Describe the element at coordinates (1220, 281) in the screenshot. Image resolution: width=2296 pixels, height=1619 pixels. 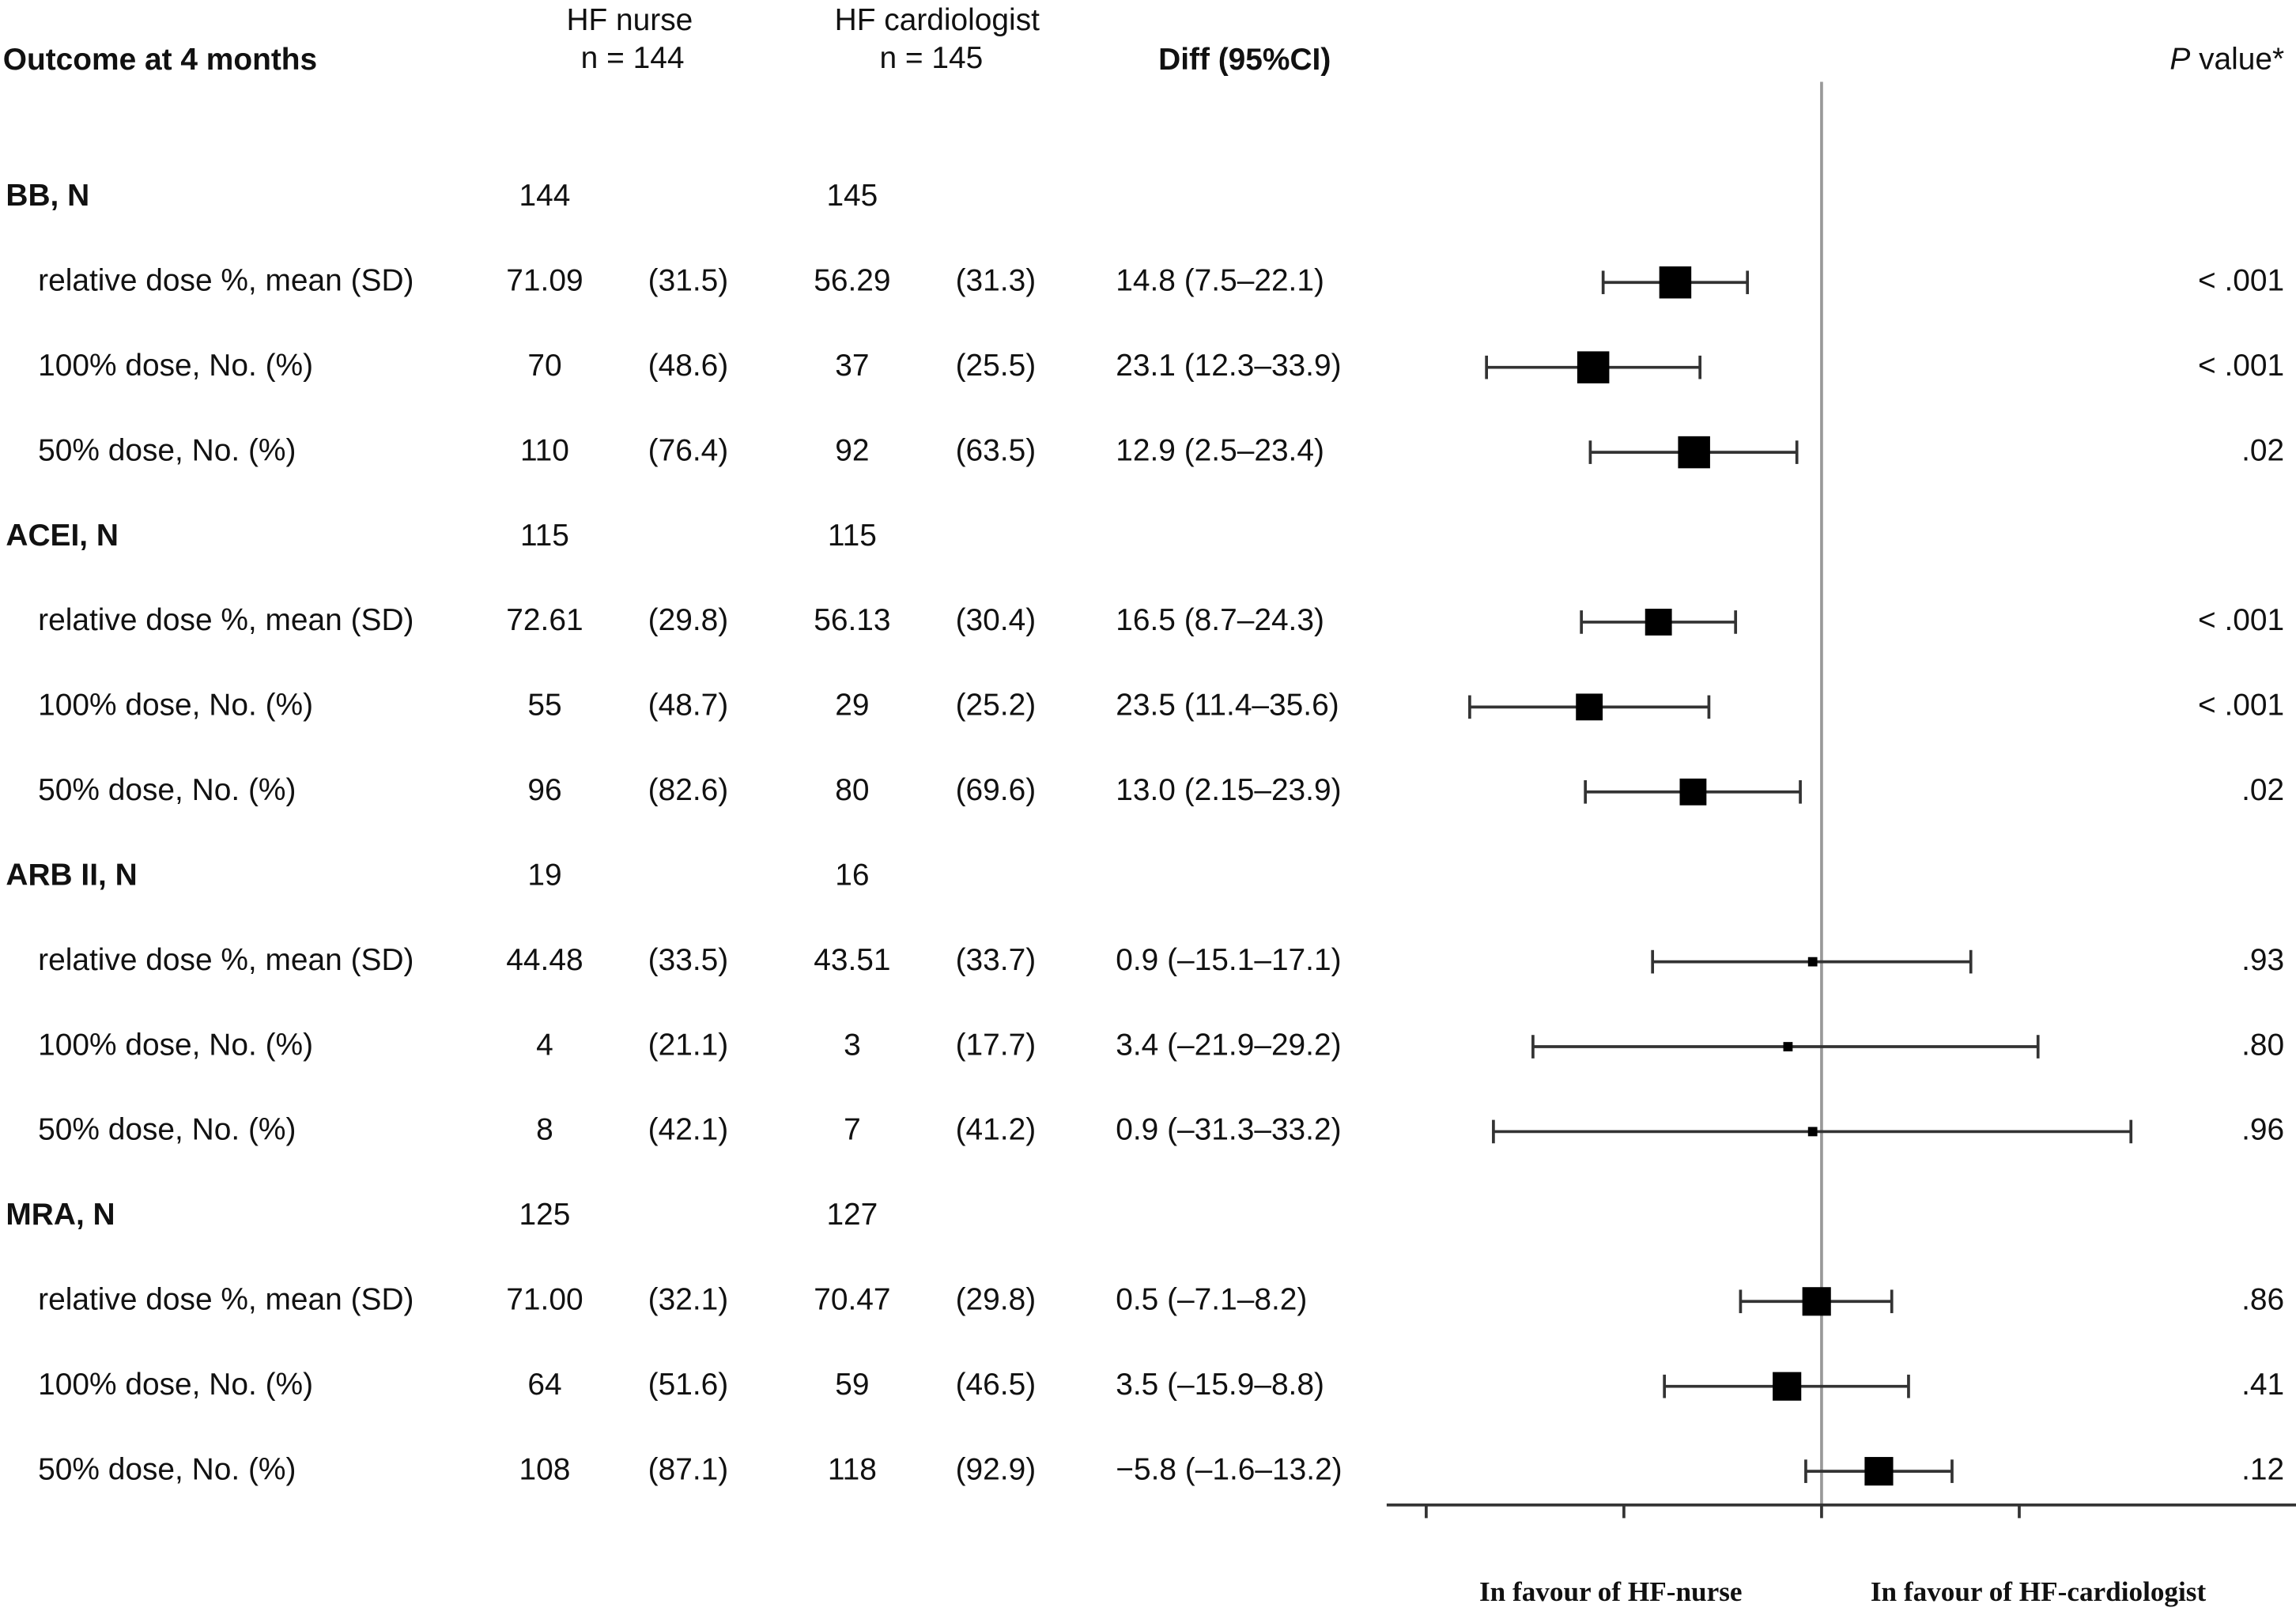
I see `diff-text: 14.8 (7.5–22.1)` at that location.